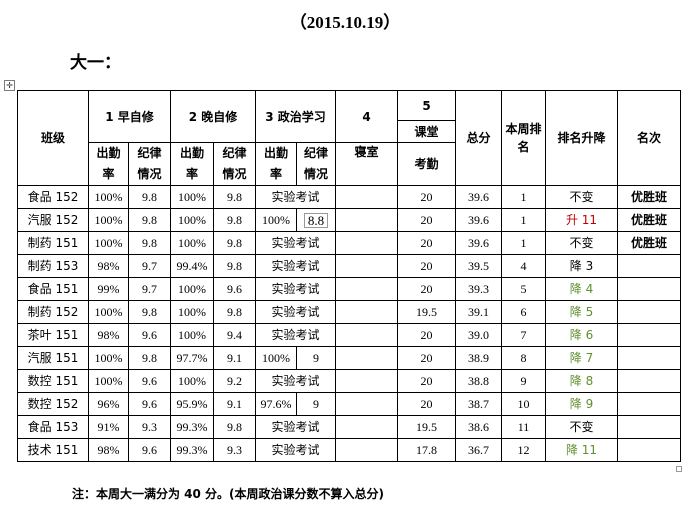 The height and width of the screenshot is (515, 690). Describe the element at coordinates (523, 427) in the screenshot. I see `rank: 11` at that location.